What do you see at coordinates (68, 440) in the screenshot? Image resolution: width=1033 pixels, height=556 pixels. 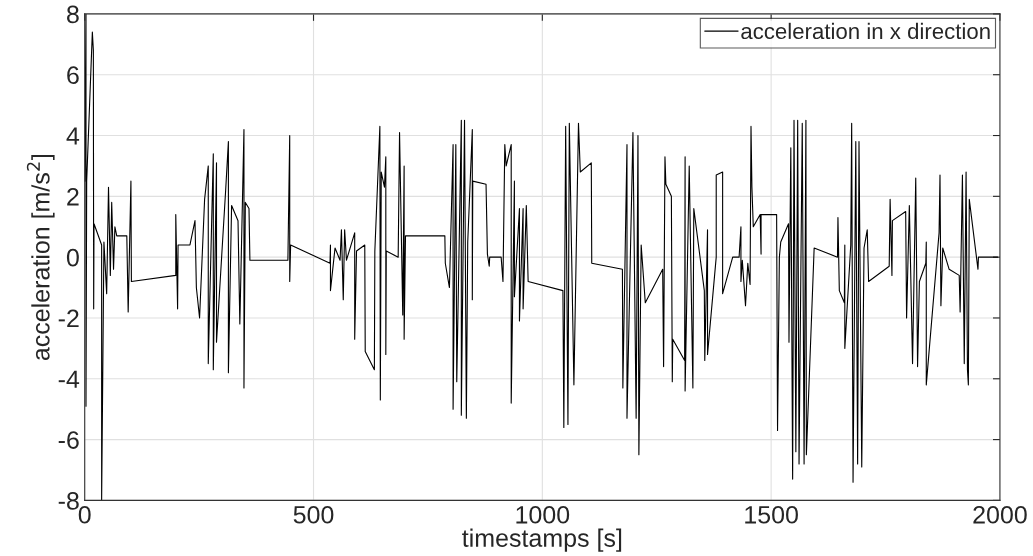 I see `y-tick-label: -6` at bounding box center [68, 440].